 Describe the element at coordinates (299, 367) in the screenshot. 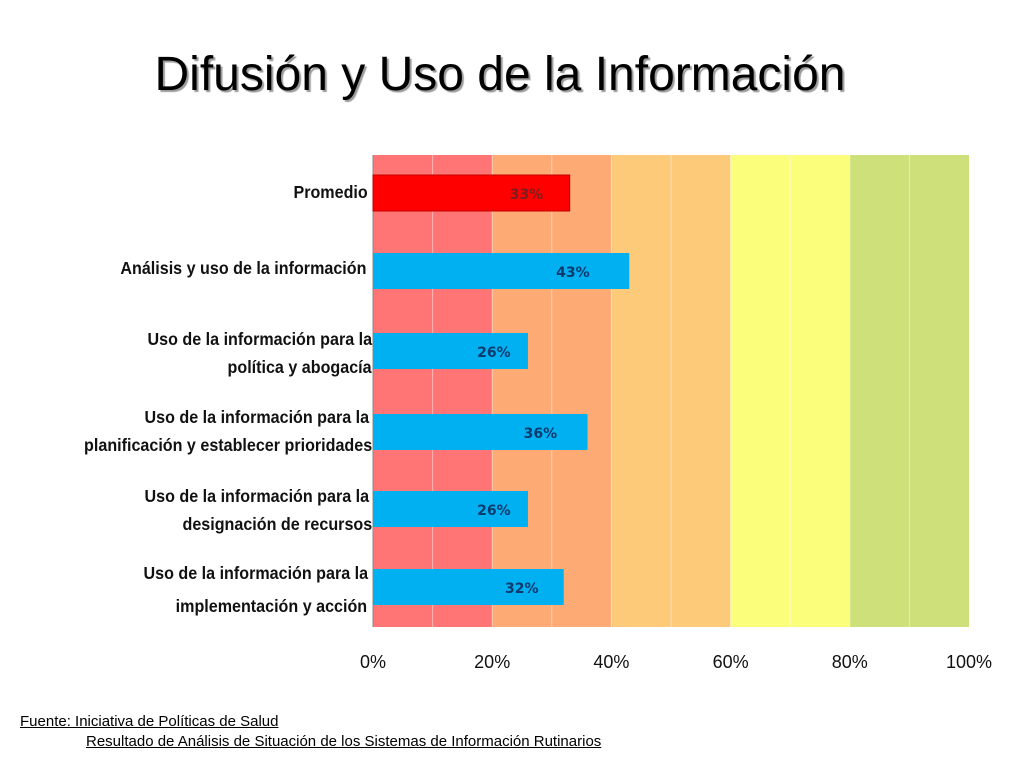

I see `category-label-2-line-2: política y abogacía` at that location.